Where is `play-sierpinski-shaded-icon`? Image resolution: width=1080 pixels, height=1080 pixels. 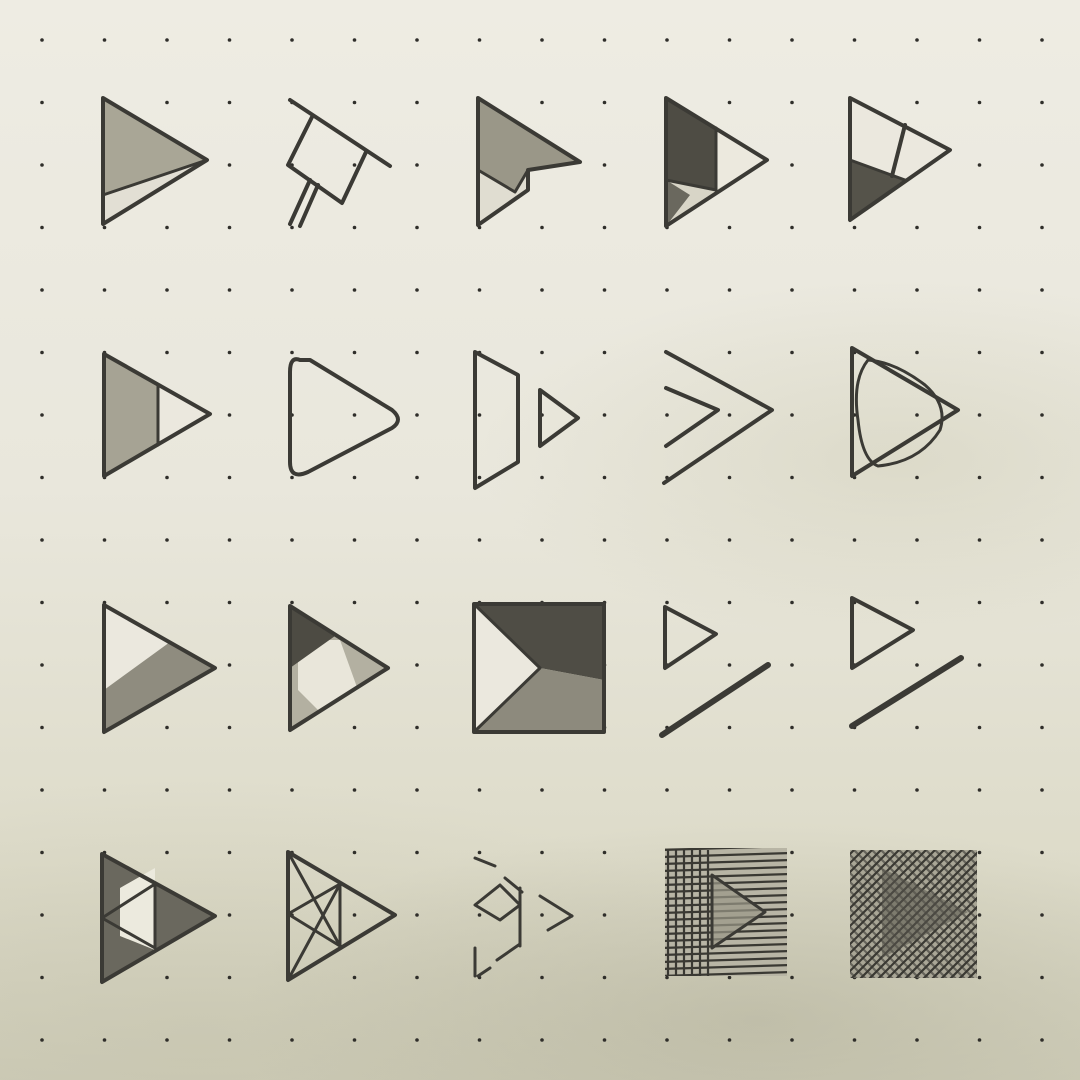
play-sierpinski-shaded-icon is located at coordinates (158, 918).